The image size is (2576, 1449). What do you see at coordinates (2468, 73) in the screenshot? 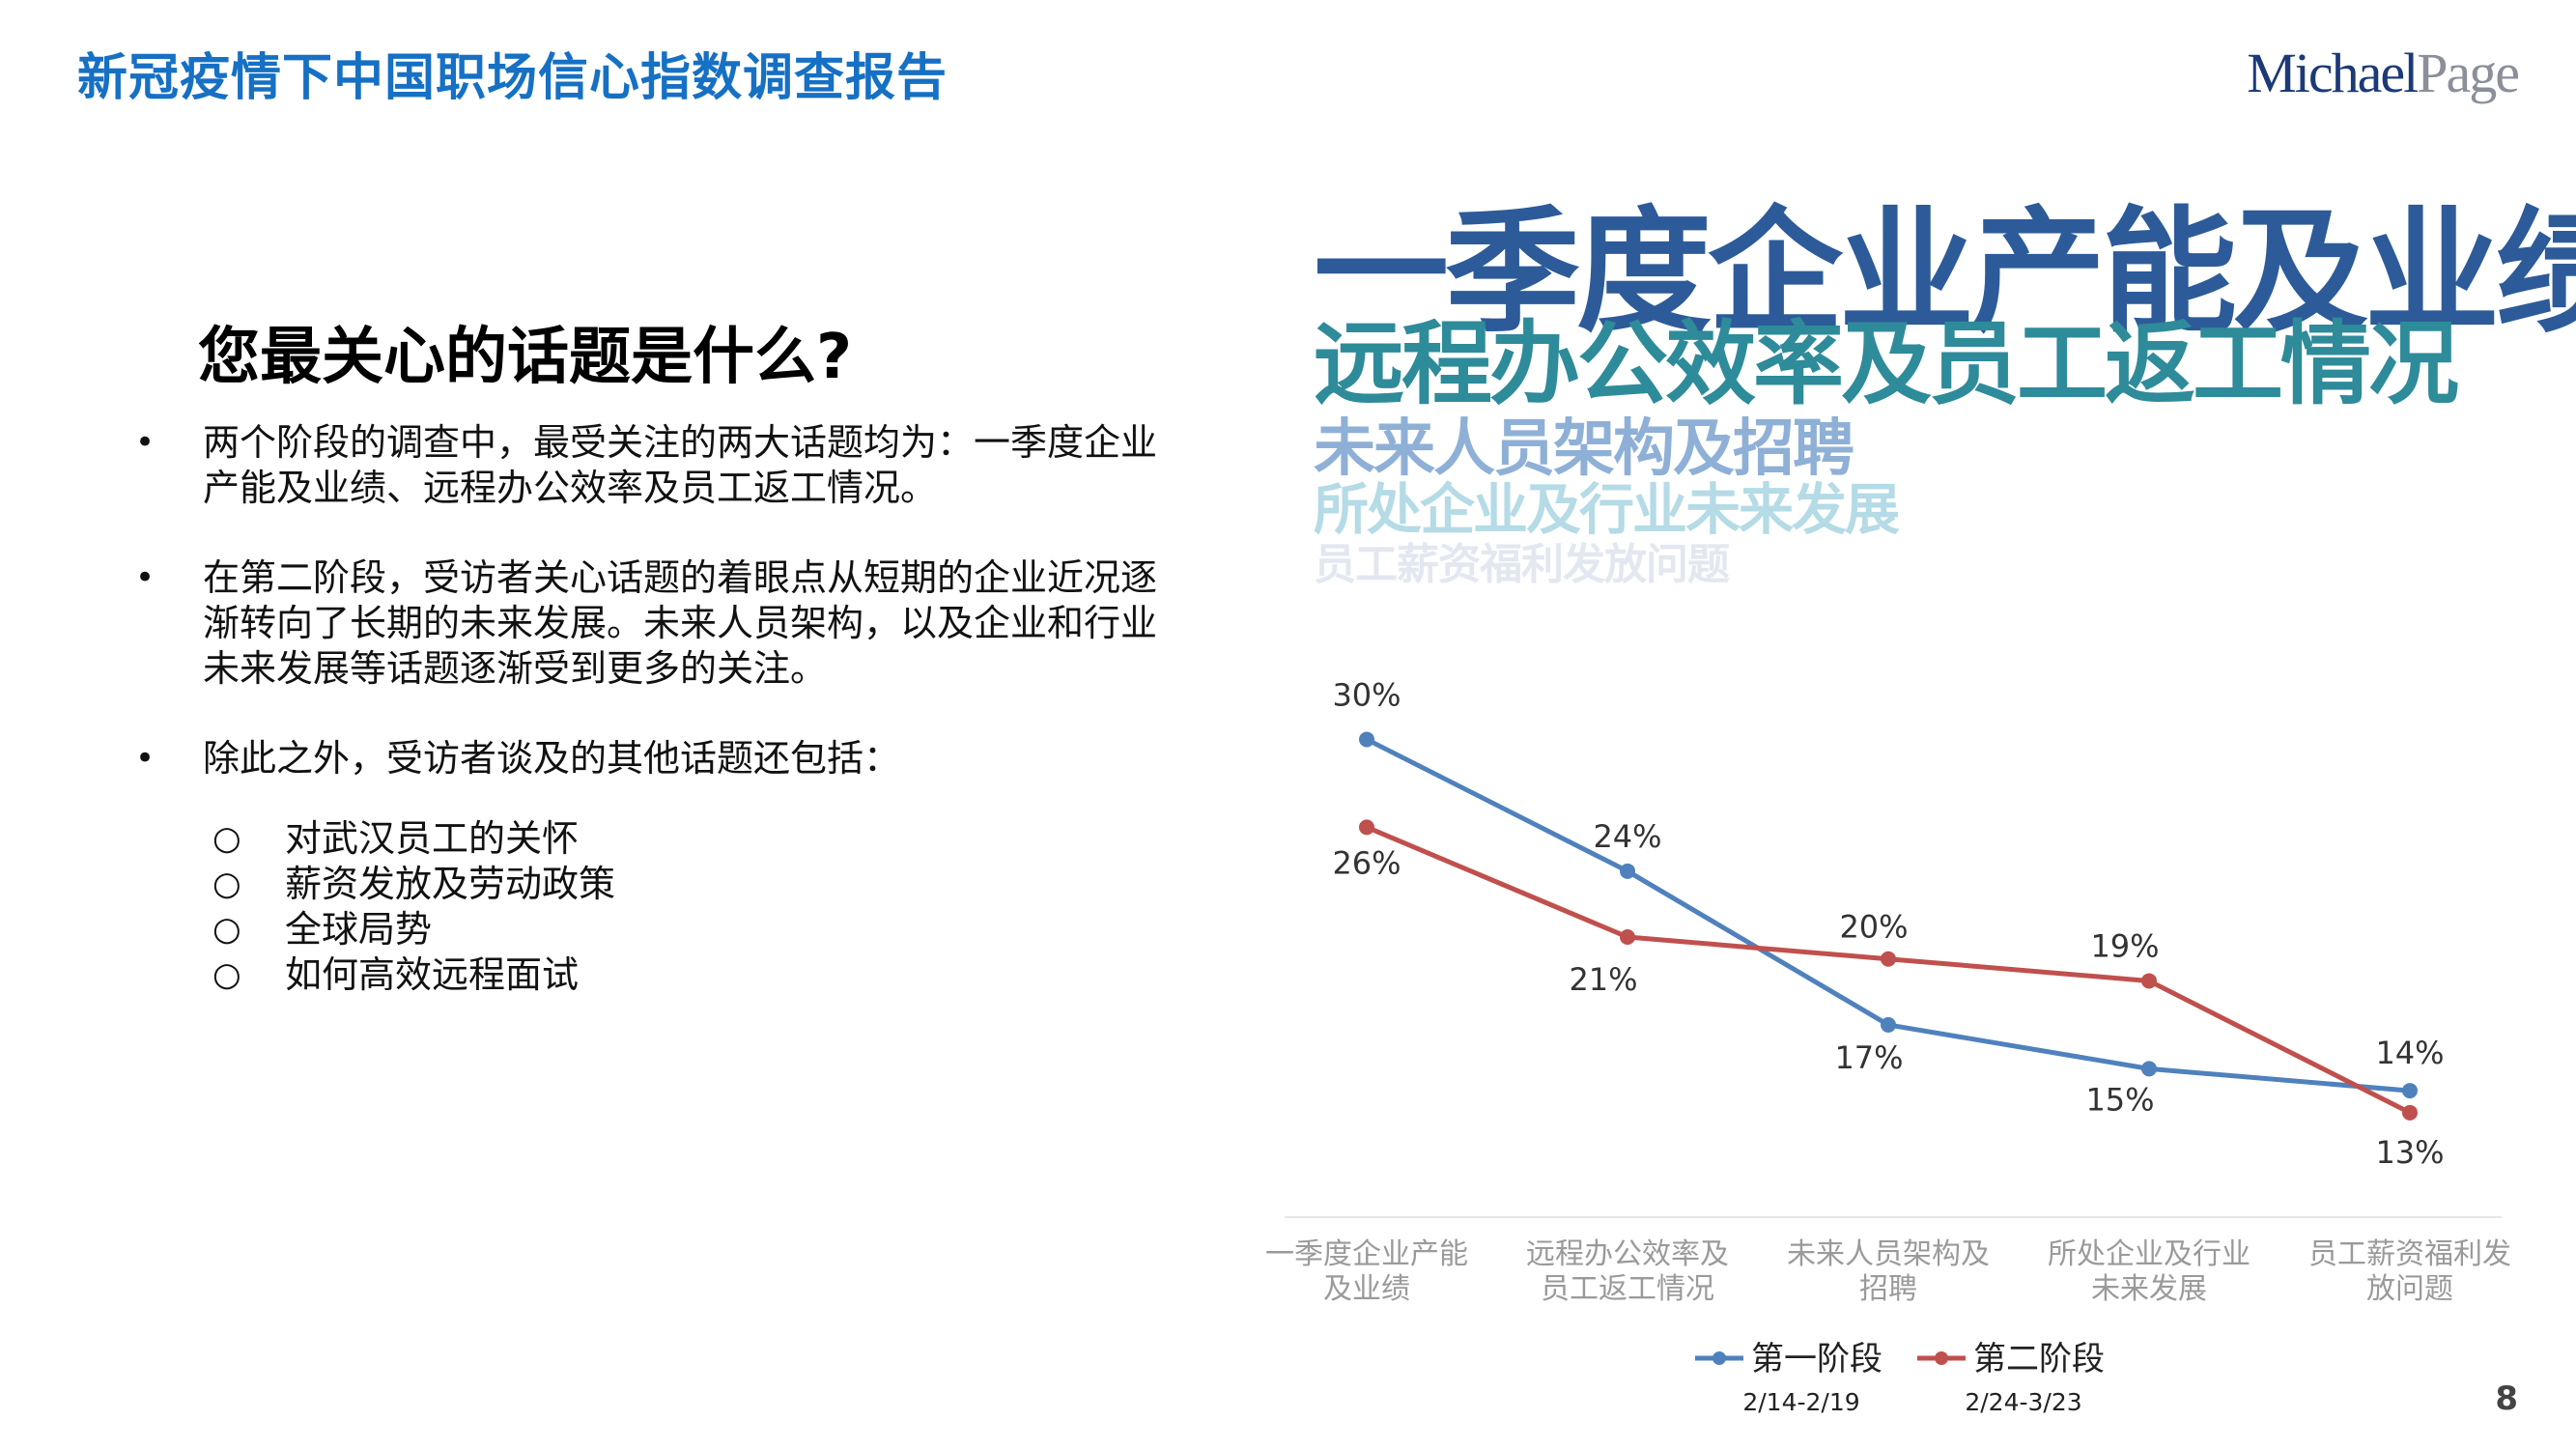
I see `logo-part-2: Page` at bounding box center [2468, 73].